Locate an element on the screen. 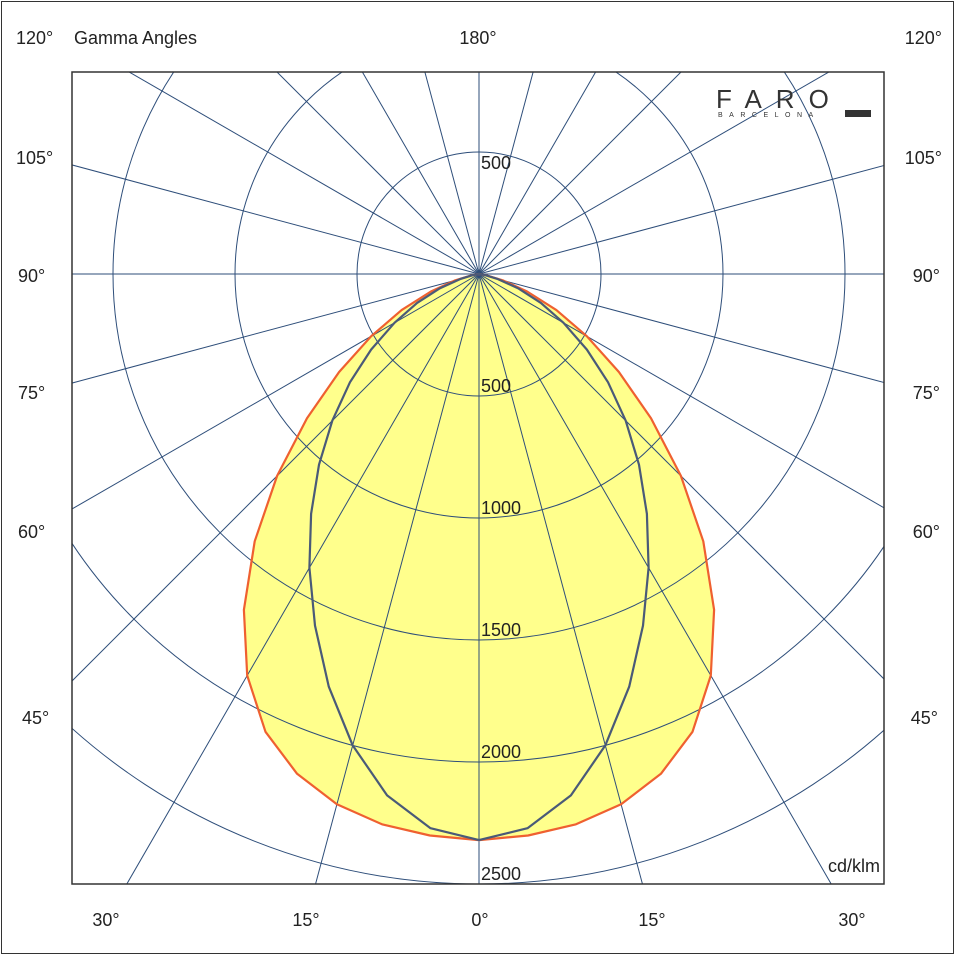 This screenshot has height=957, width=957. ring-label-2500: 2500 is located at coordinates (501, 874).